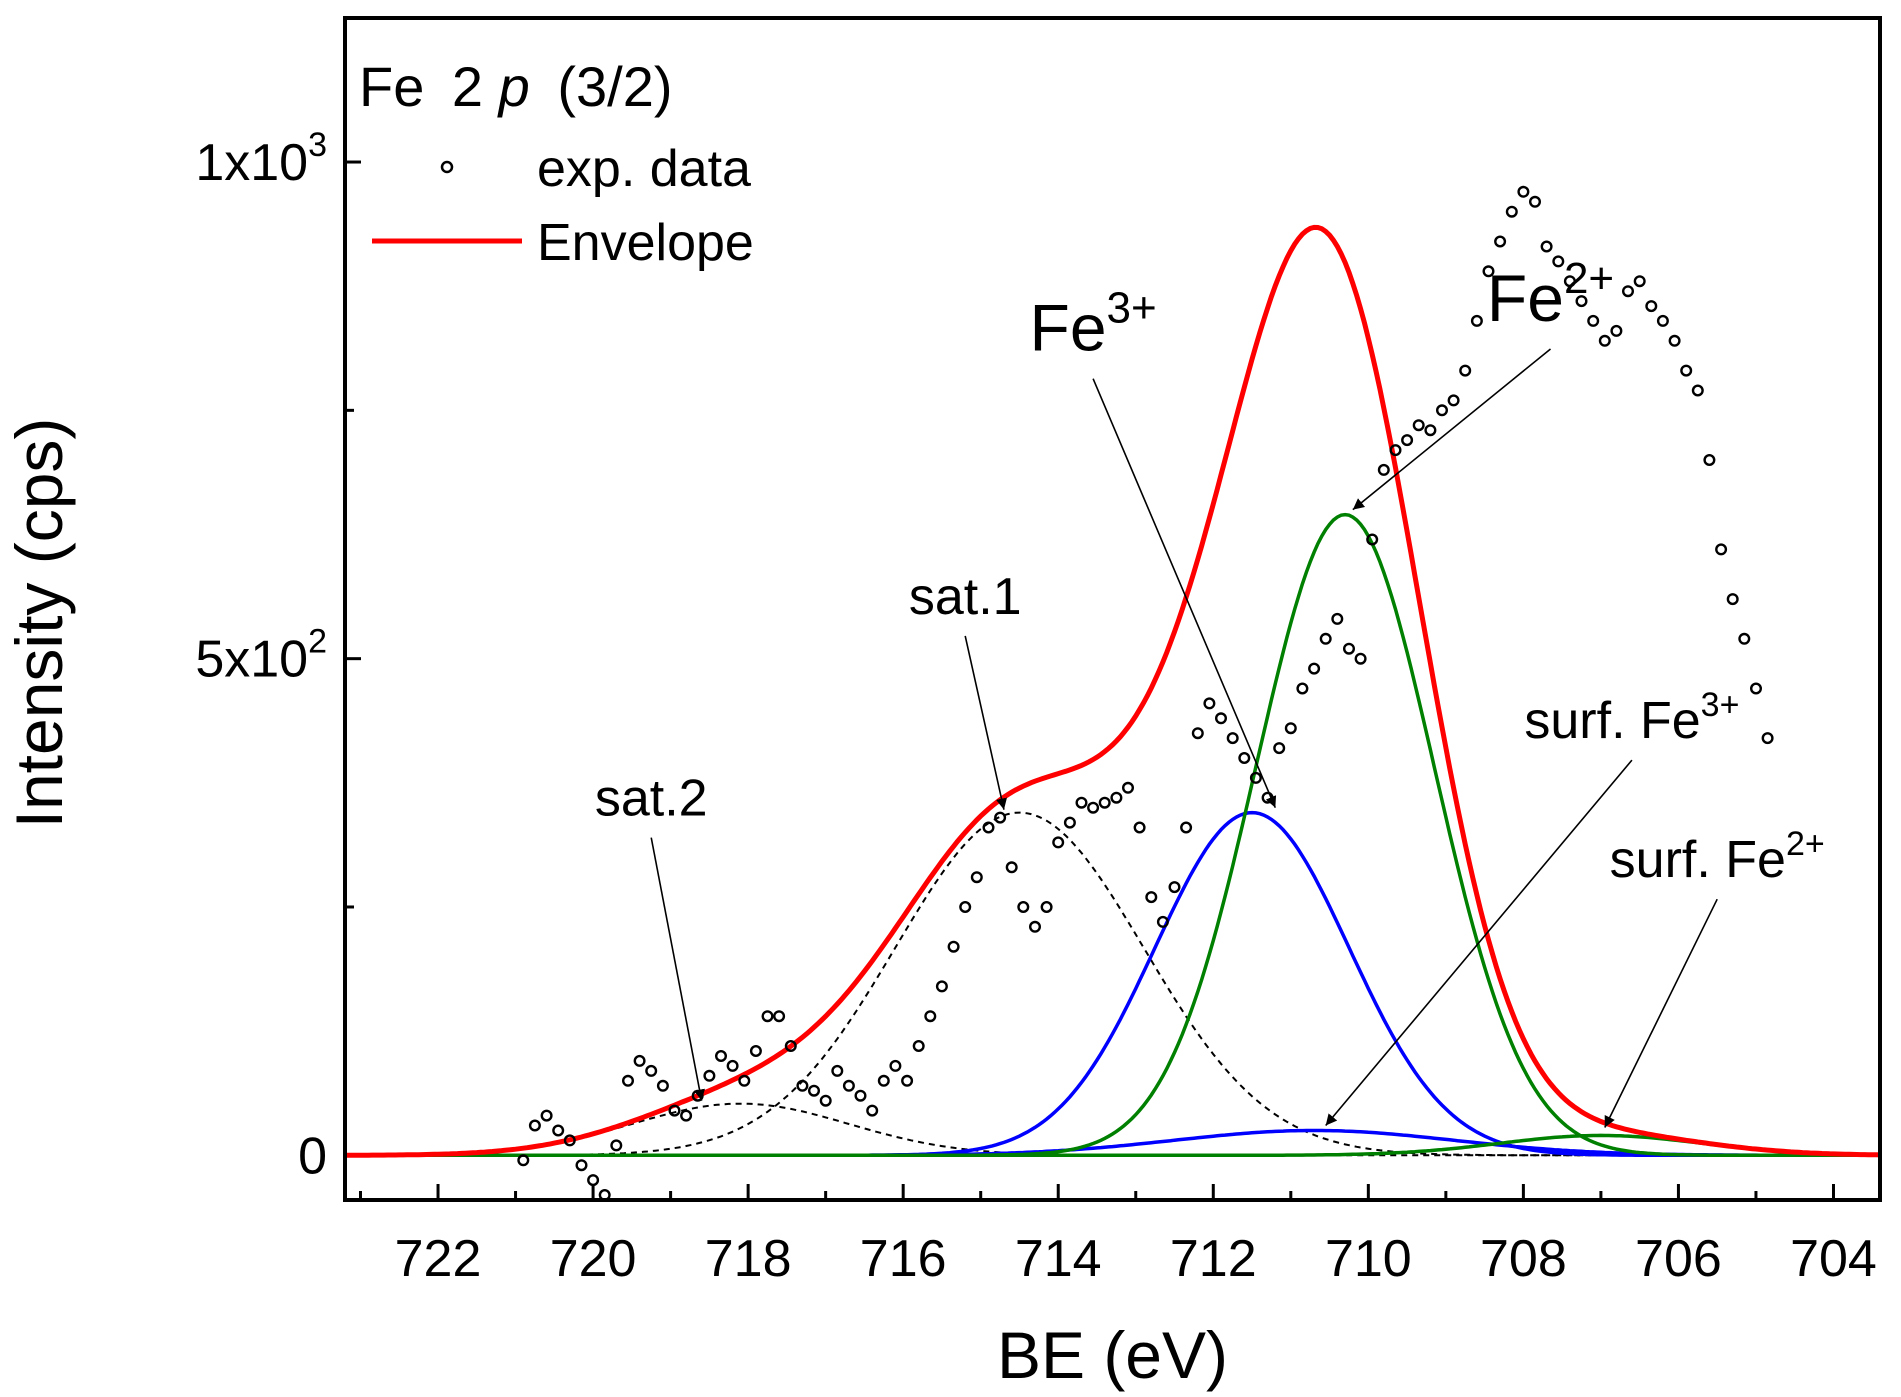  I want to click on component-curve-surf-fe2-, so click(1112, 1145).